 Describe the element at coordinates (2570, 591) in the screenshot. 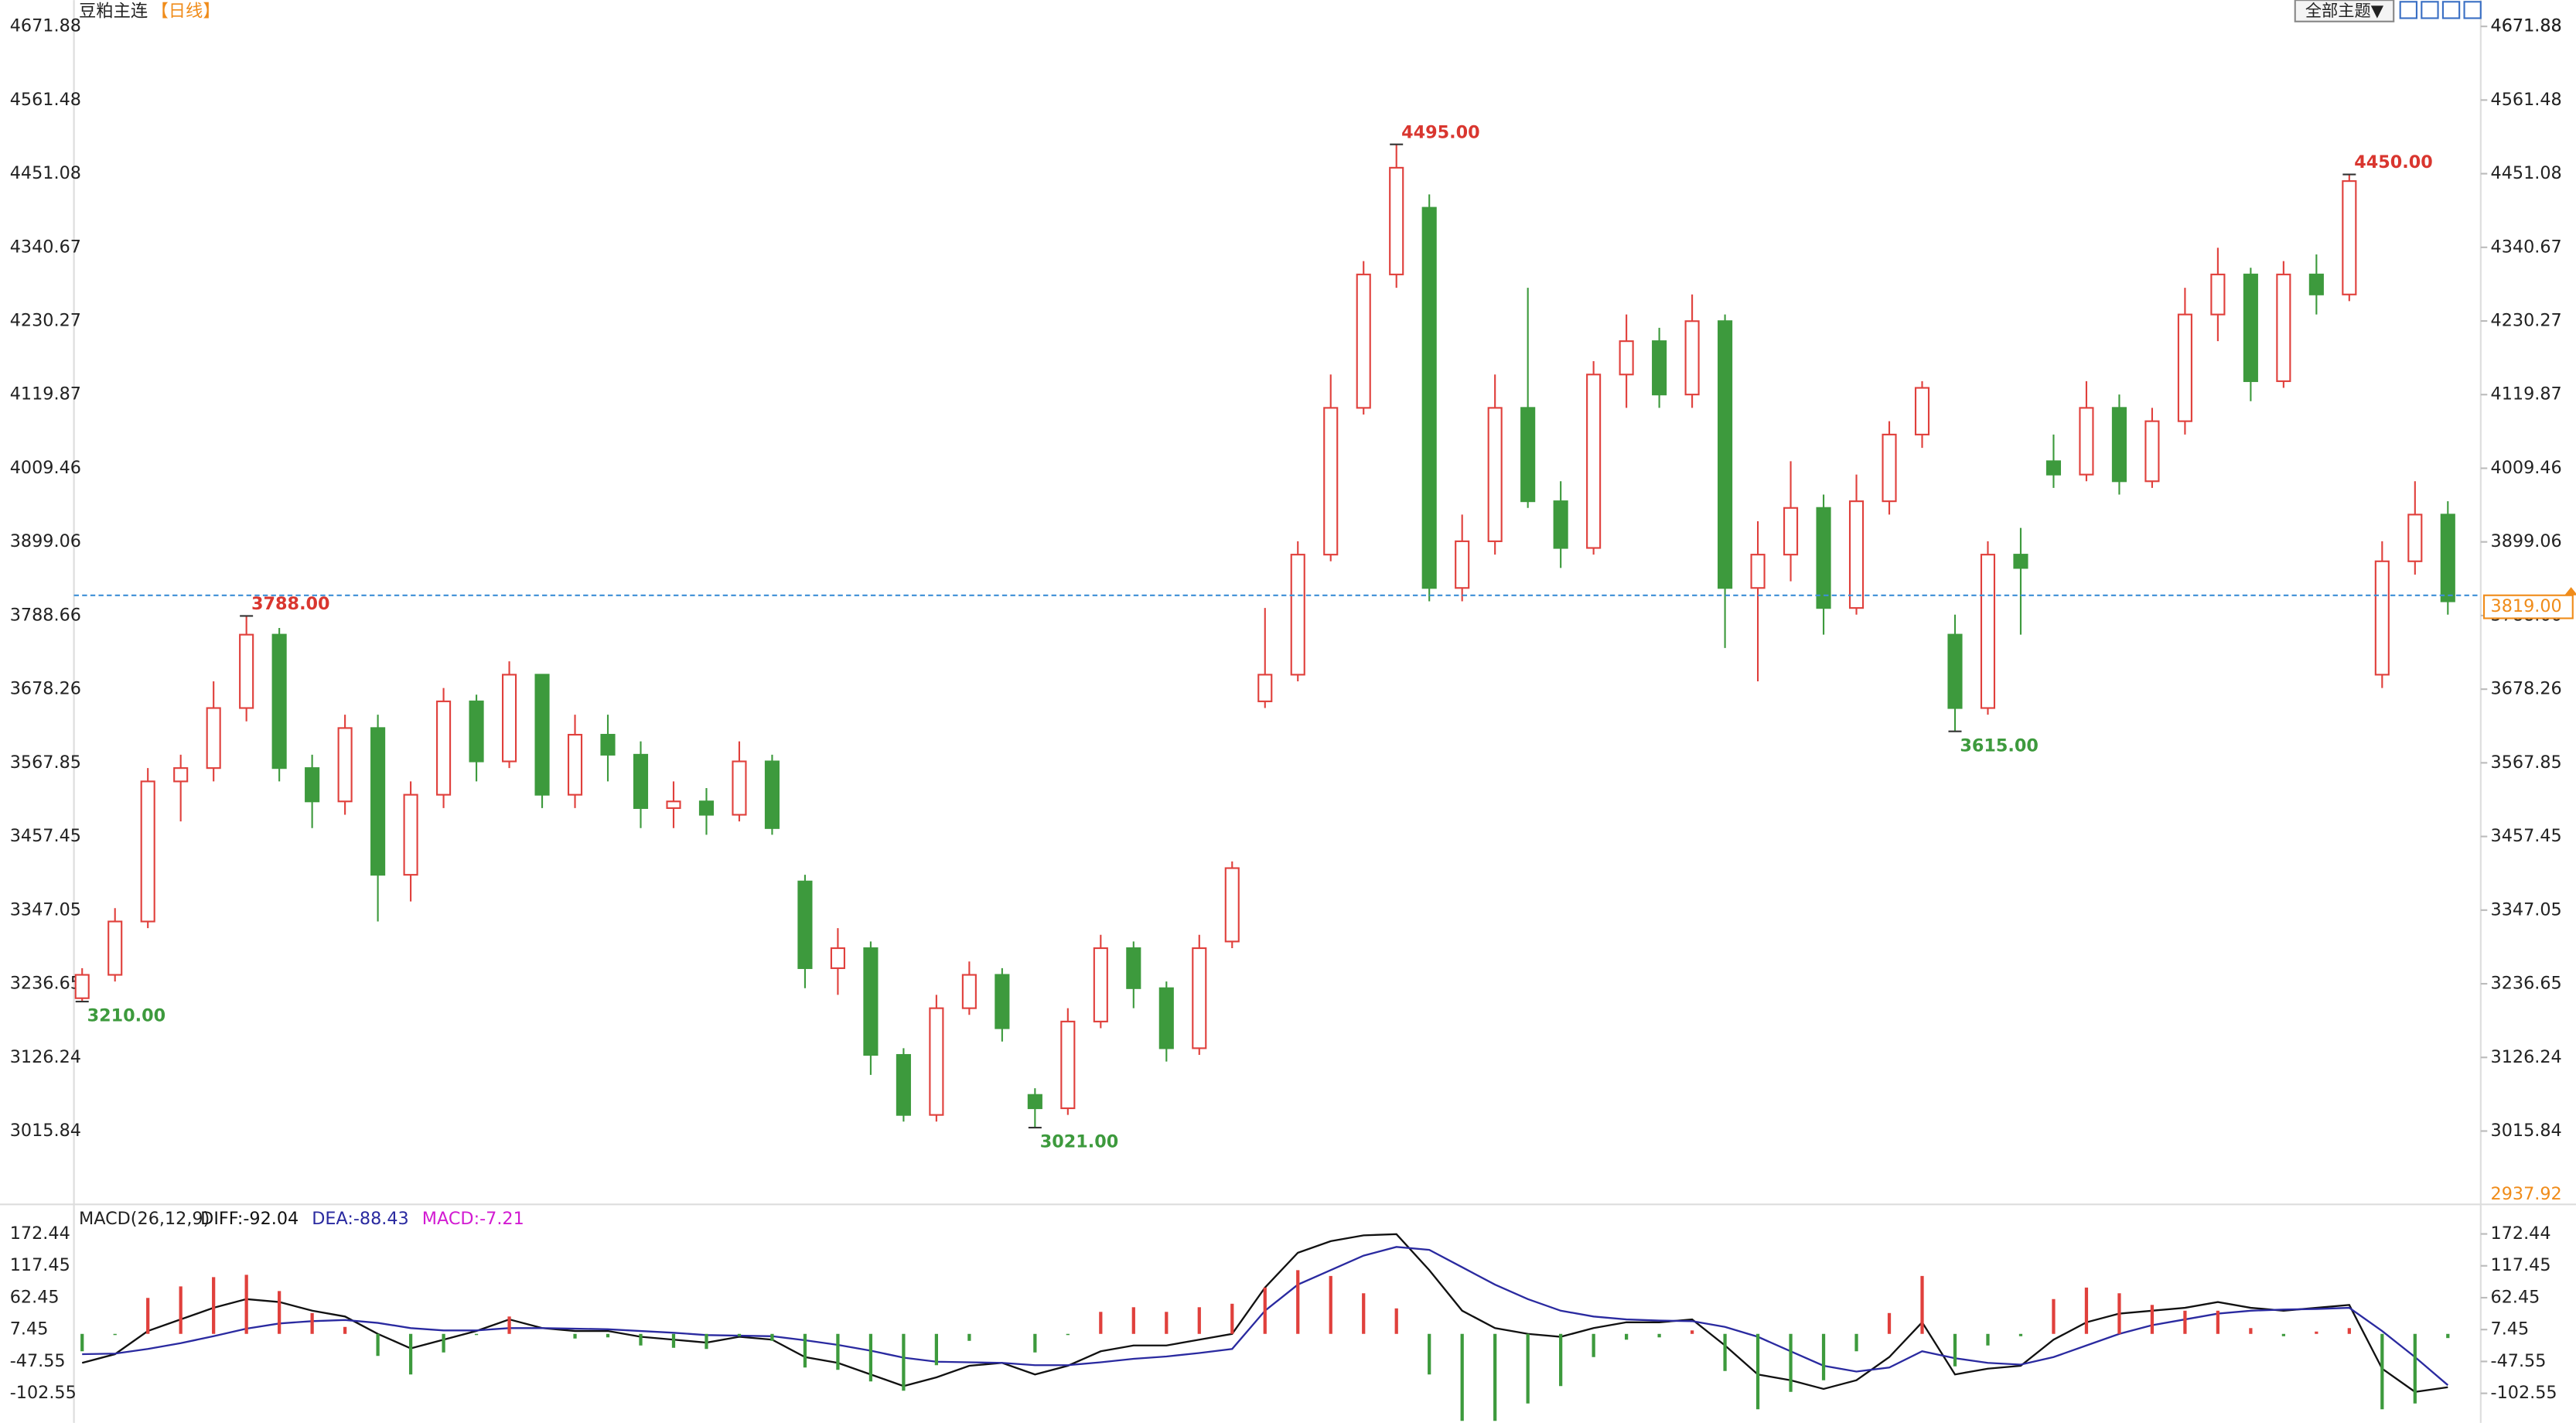

I see `last-price-arrow` at that location.